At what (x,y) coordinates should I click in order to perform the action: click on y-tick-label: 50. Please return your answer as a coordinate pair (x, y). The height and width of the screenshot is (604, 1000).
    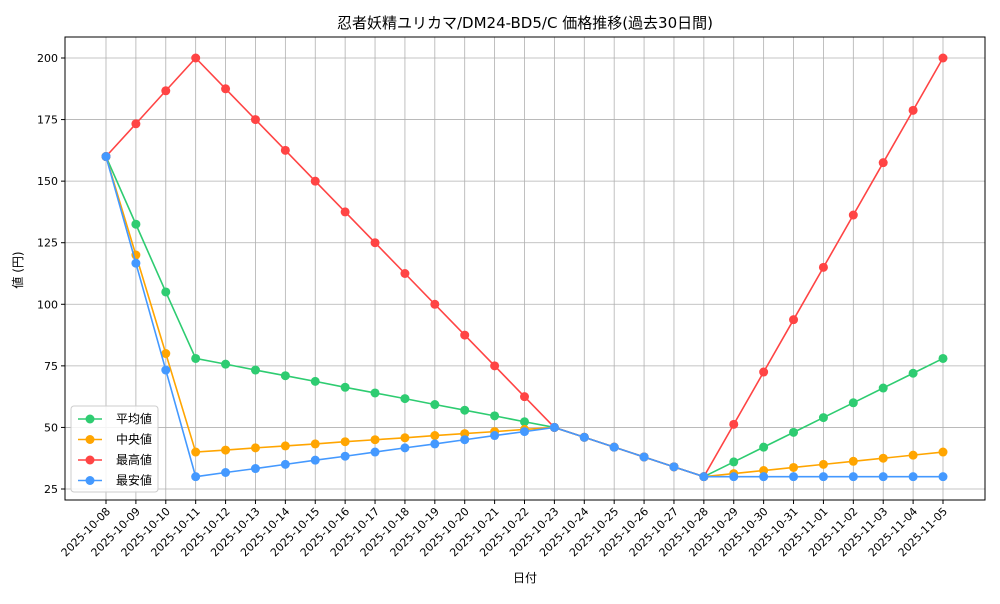
    Looking at the image, I should click on (51, 427).